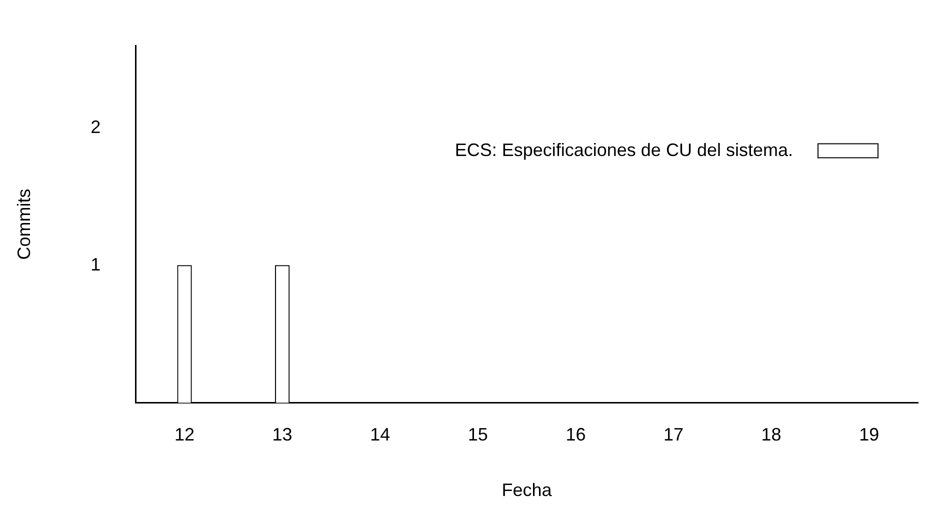  I want to click on x-tick-label: 15, so click(478, 434).